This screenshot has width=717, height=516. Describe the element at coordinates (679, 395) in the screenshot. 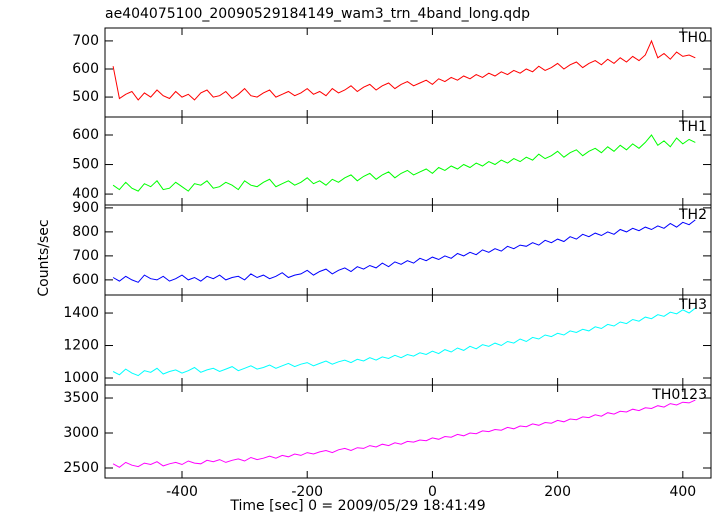

I see `series-label: TH0123` at that location.